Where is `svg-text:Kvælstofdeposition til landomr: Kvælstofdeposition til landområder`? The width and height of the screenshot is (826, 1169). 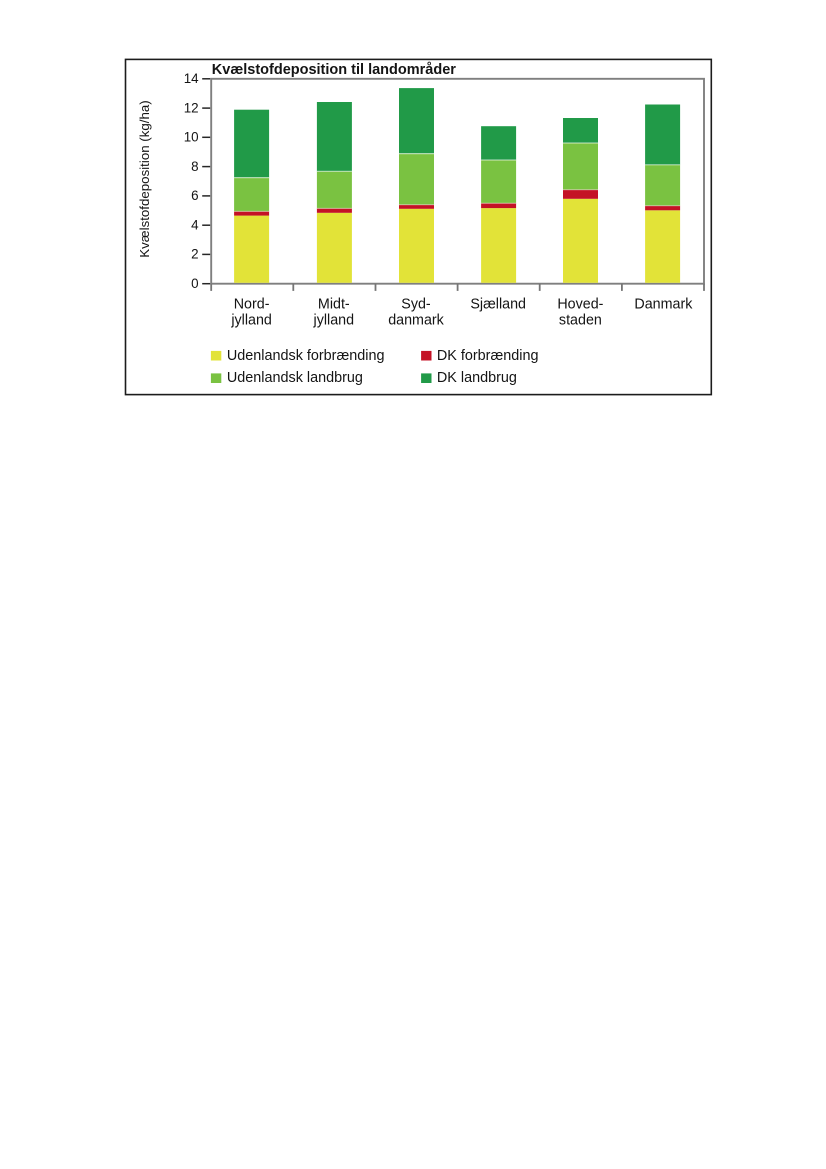 svg-text:Kvælstofdeposition til landomr: Kvælstofdeposition til landområder is located at coordinates (334, 70).